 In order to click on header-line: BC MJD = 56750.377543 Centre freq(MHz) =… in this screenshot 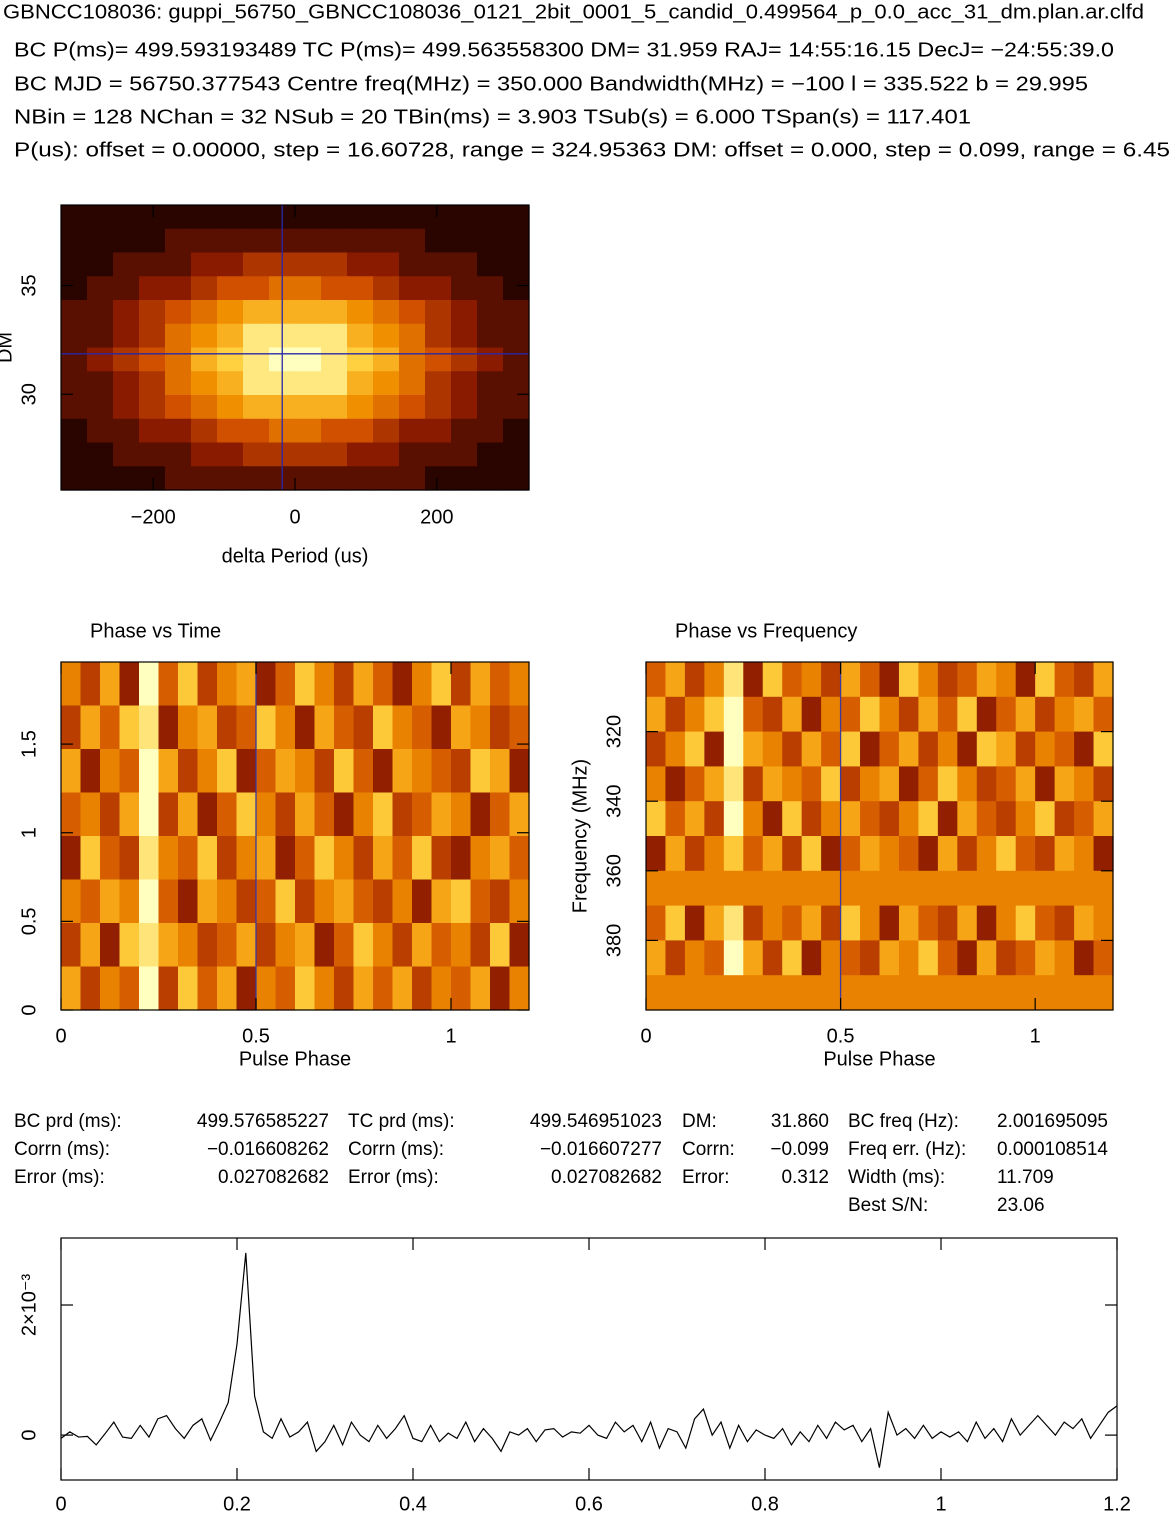, I will do `click(551, 84)`.